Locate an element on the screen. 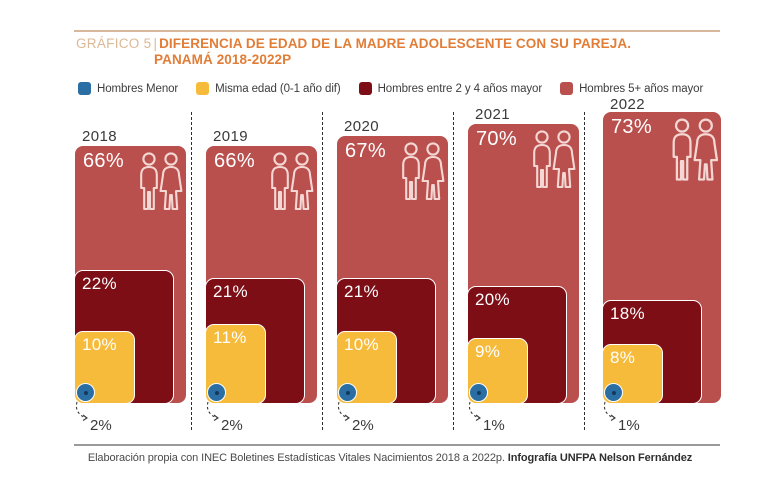 The image size is (780, 491). legend-item-misma-edad: Misma edad (0-1 año dif) is located at coordinates (268, 88).